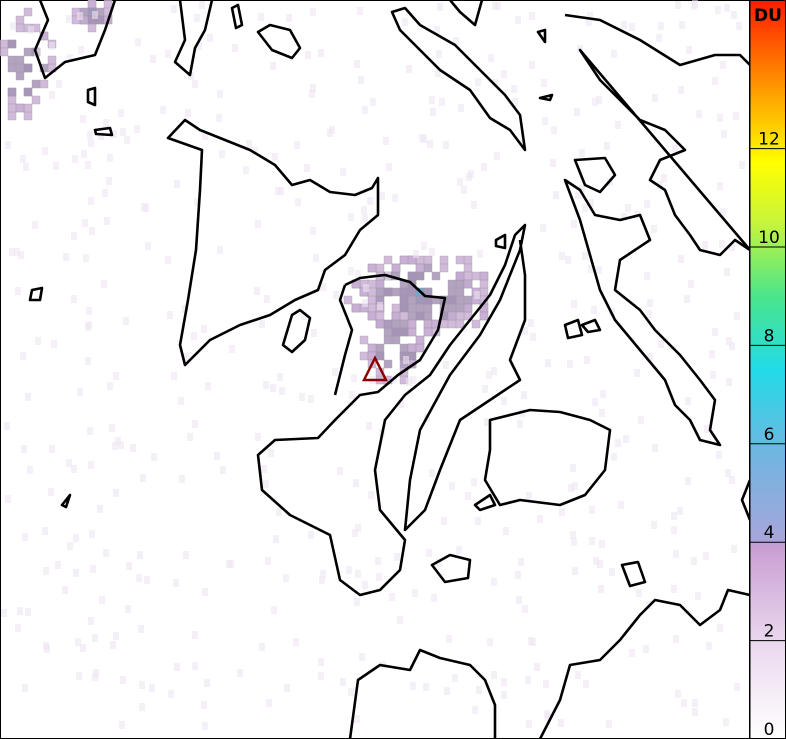 This screenshot has width=786, height=739. I want to click on coastline, so click(237, 16).